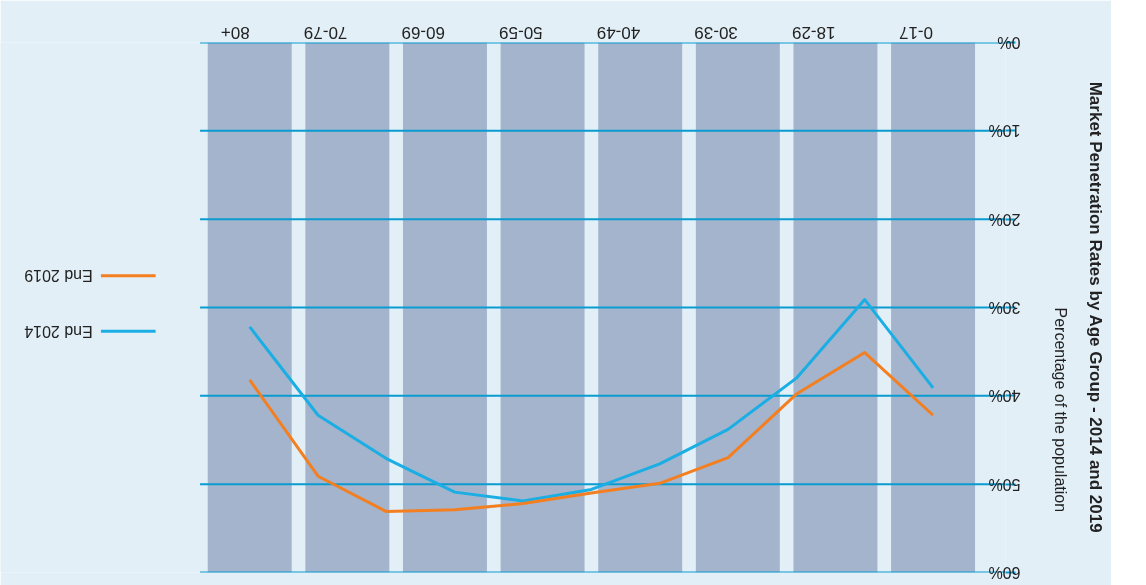 The height and width of the screenshot is (585, 1146). What do you see at coordinates (813, 32) in the screenshot?
I see `text: 18-29` at bounding box center [813, 32].